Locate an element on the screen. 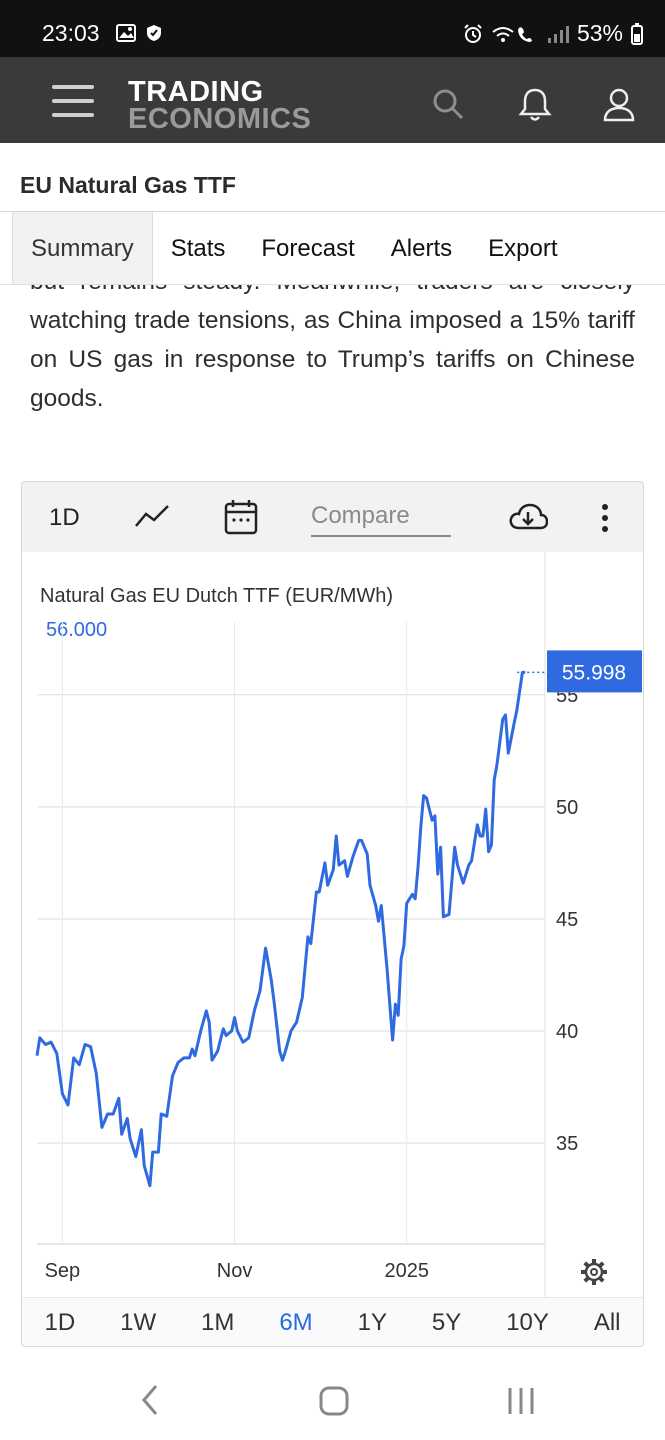 The height and width of the screenshot is (1440, 665). back-icon is located at coordinates (149, 1400).